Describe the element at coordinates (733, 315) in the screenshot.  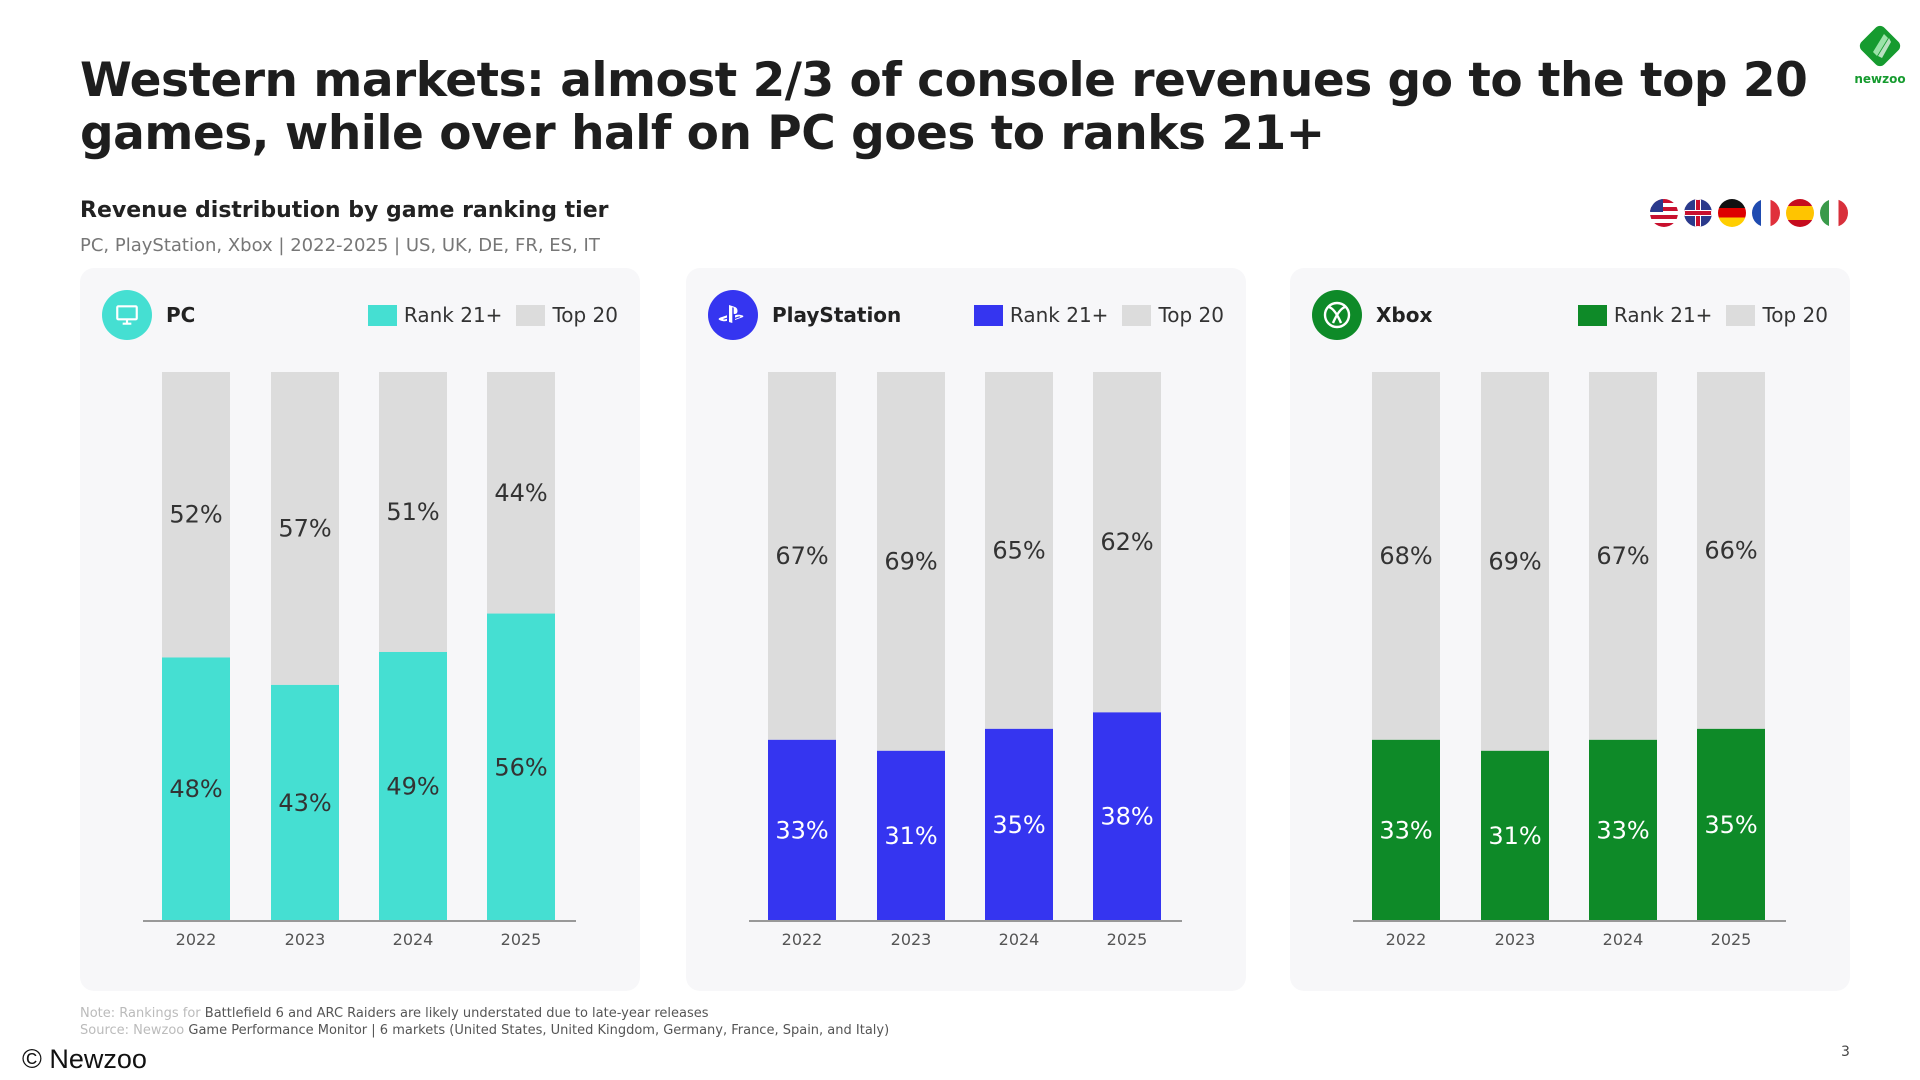
I see `playstation-icon` at that location.